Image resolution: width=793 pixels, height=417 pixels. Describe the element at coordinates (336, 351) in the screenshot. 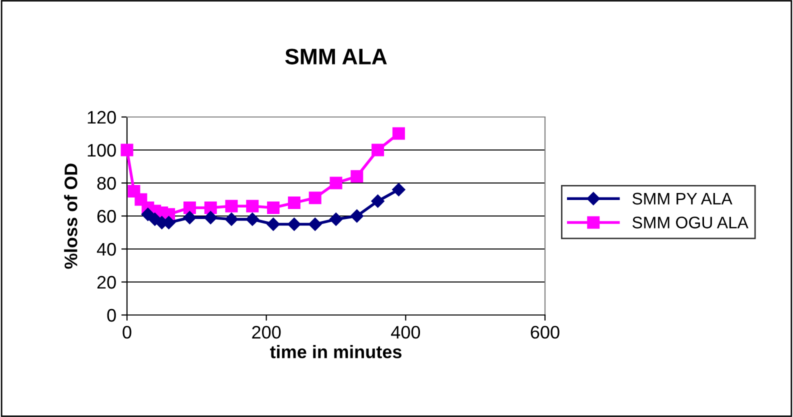

I see `x-axis-title: time in minutes` at that location.